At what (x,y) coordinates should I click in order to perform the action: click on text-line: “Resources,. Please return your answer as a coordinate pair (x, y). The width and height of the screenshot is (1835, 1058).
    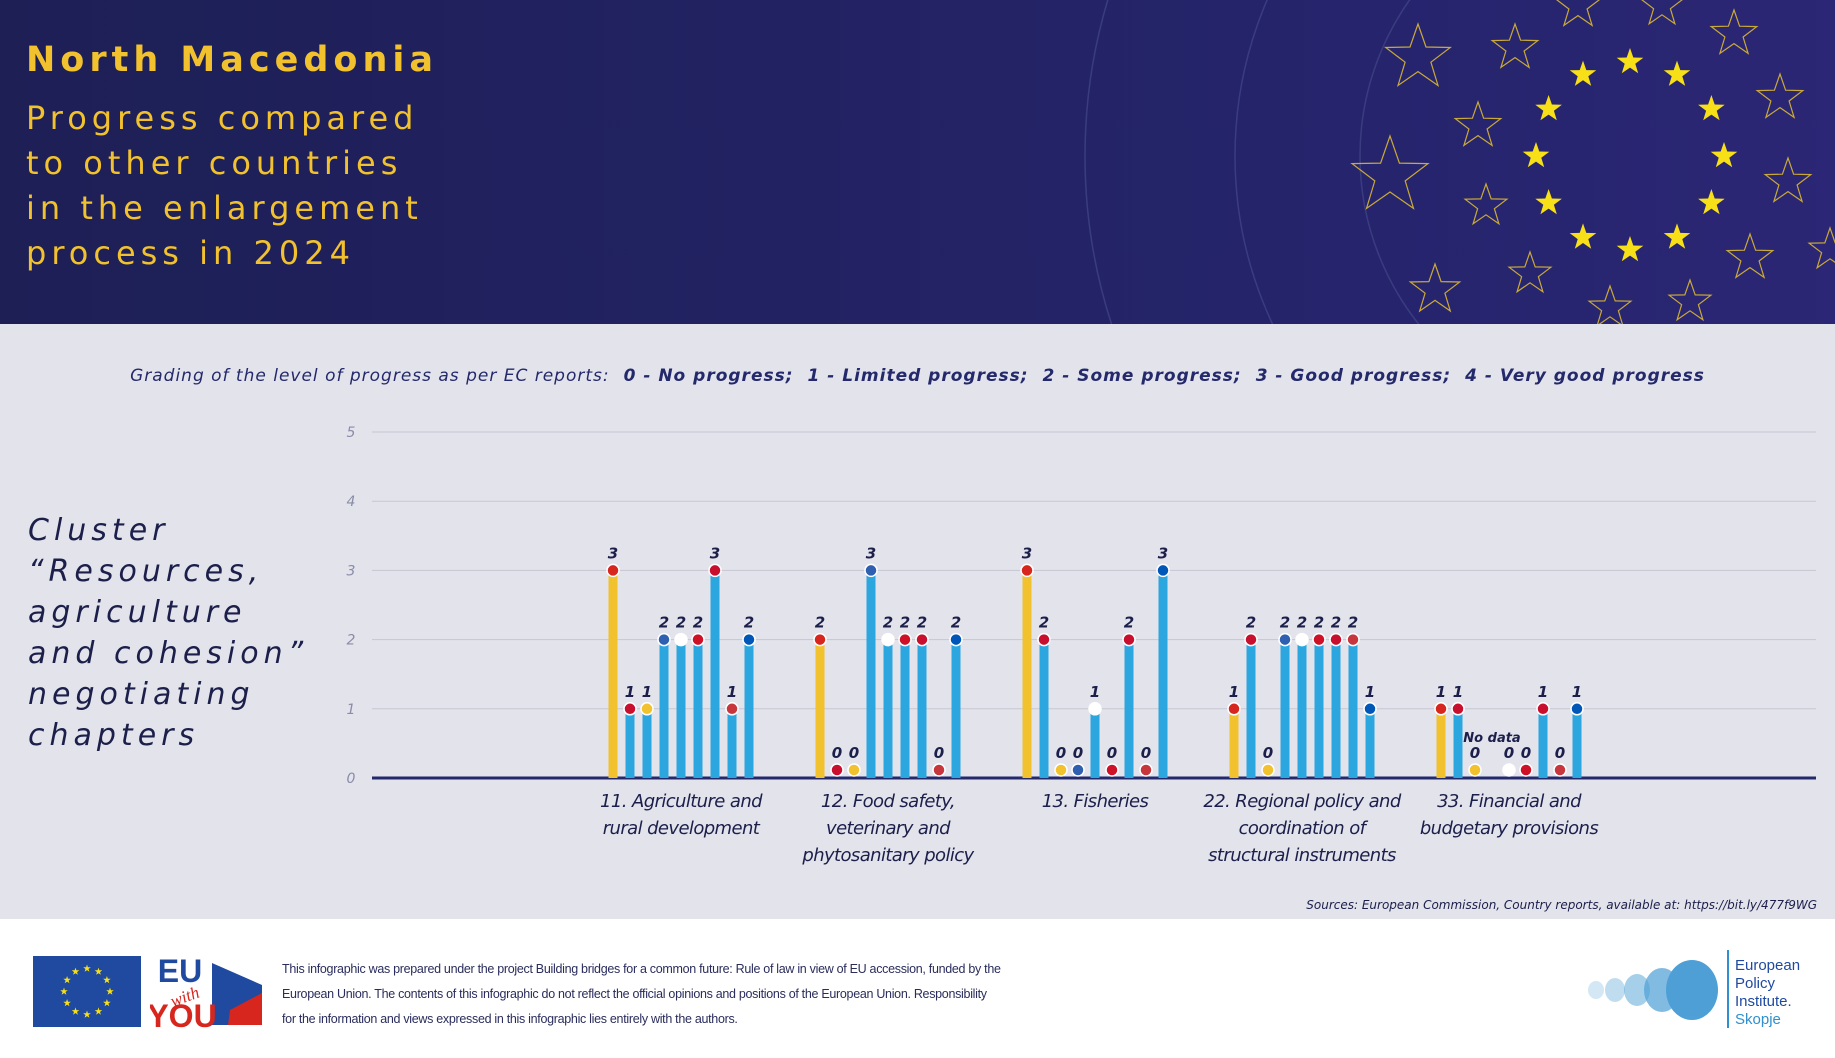
    Looking at the image, I should click on (146, 571).